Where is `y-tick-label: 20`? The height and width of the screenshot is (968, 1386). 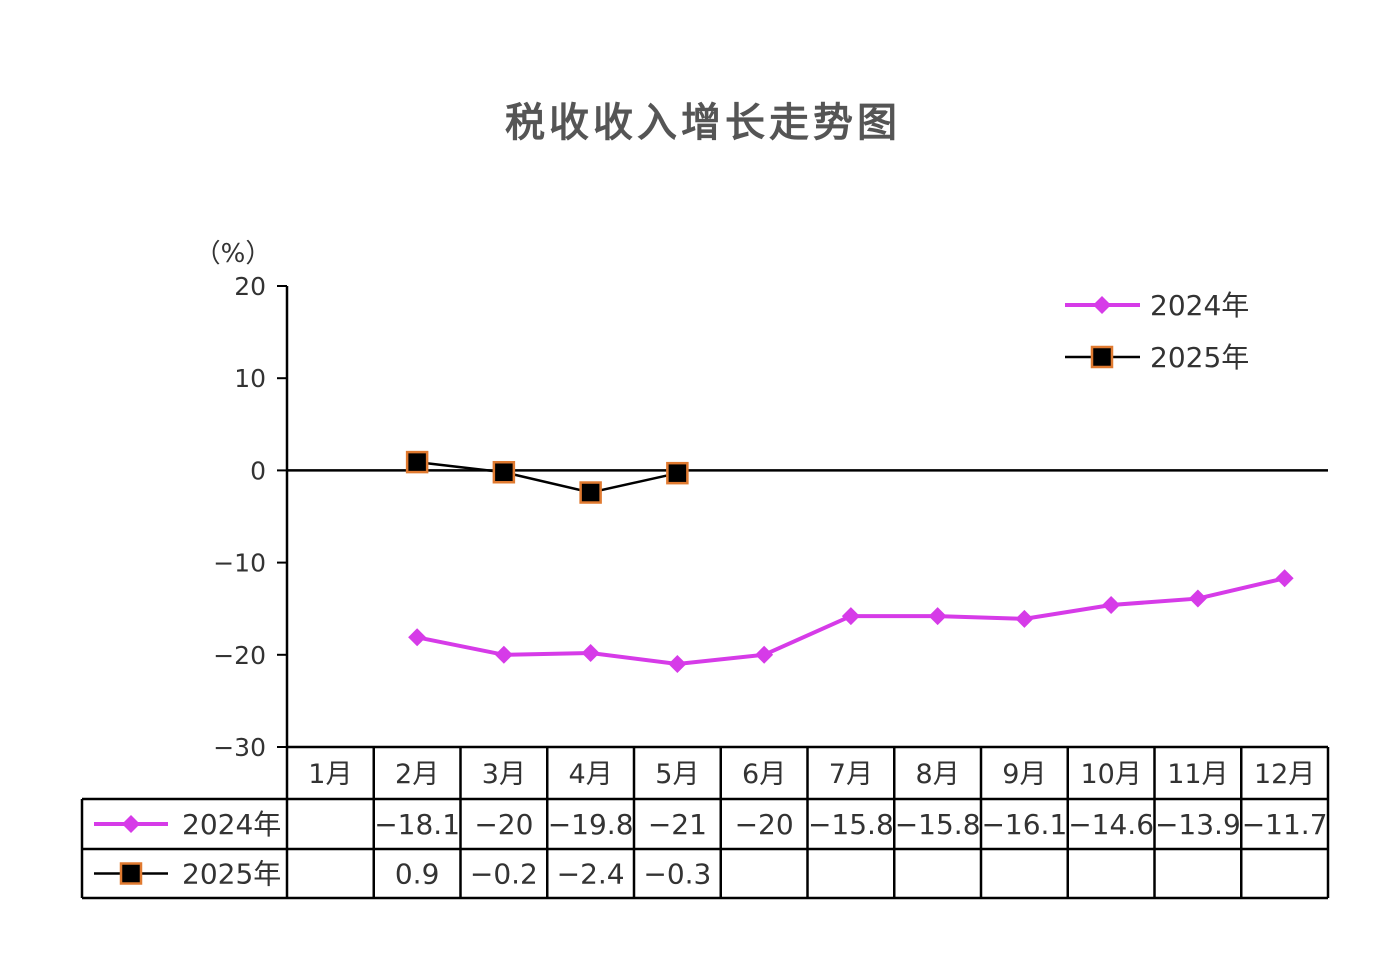 y-tick-label: 20 is located at coordinates (250, 286).